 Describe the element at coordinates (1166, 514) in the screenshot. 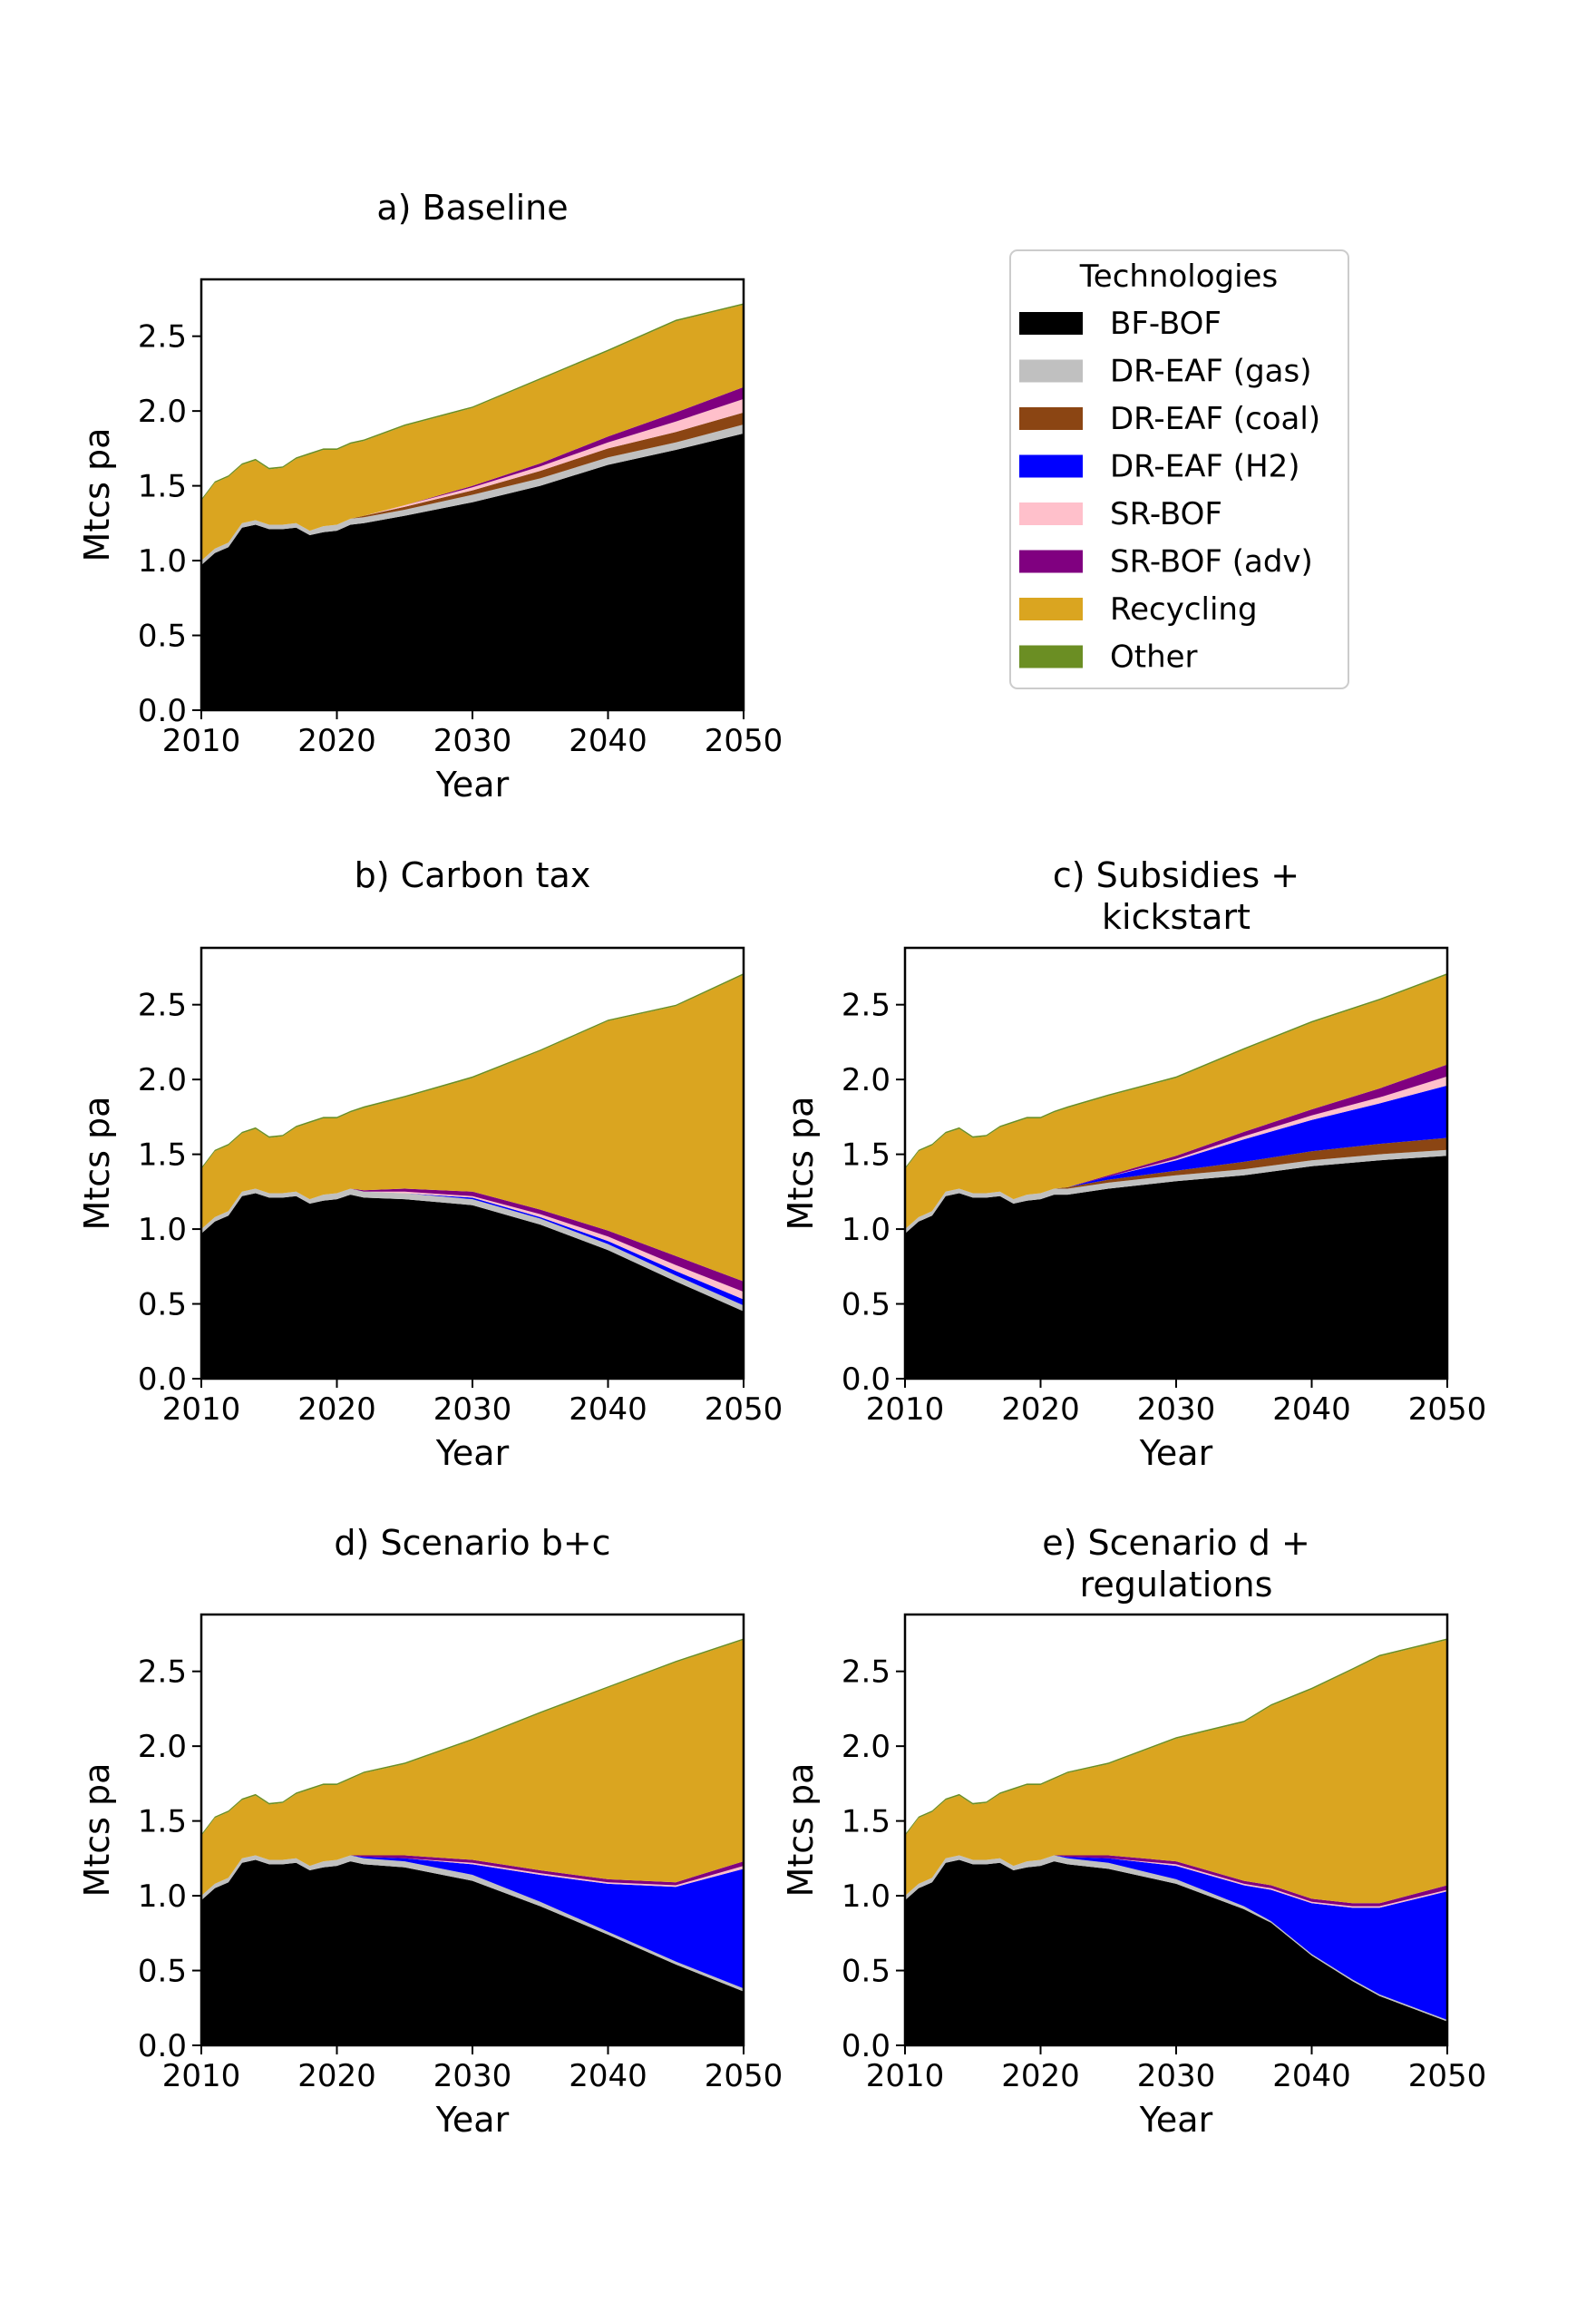

I see `legend-label: SR-BOF` at that location.